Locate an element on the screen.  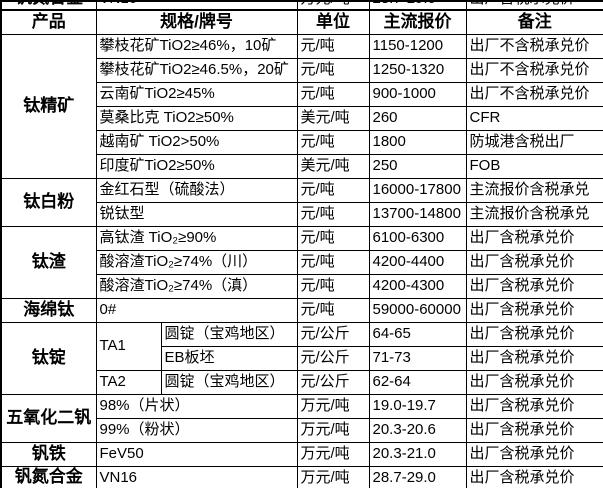
spec-cell: 高钛渣 TiO₂≥90% is located at coordinates (196, 238).